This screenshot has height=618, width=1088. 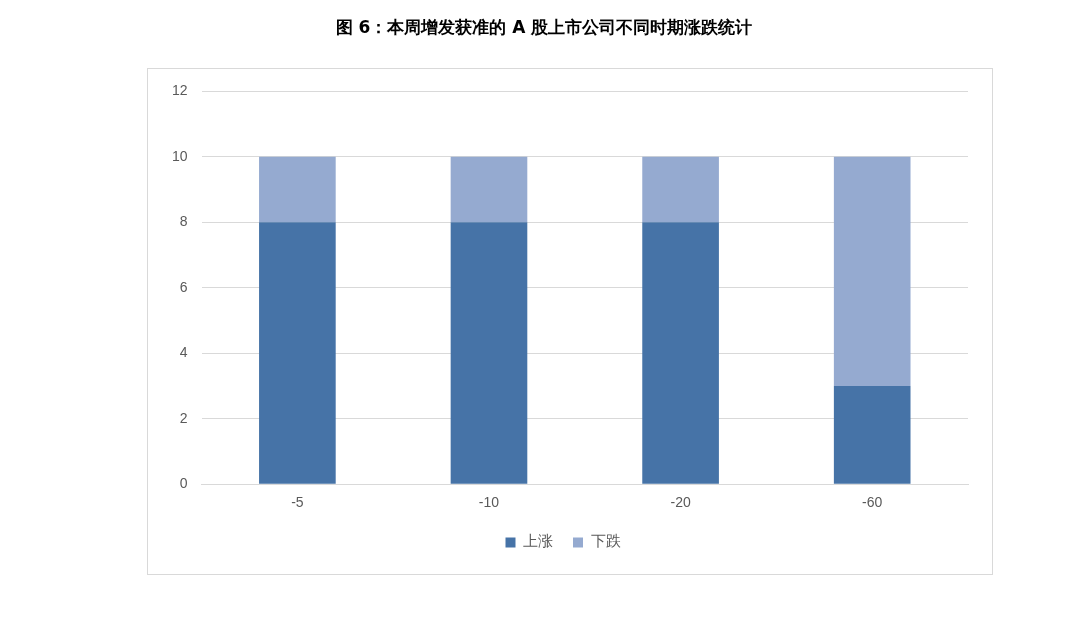 I want to click on y-tick-label: 4, so click(x=183, y=352).